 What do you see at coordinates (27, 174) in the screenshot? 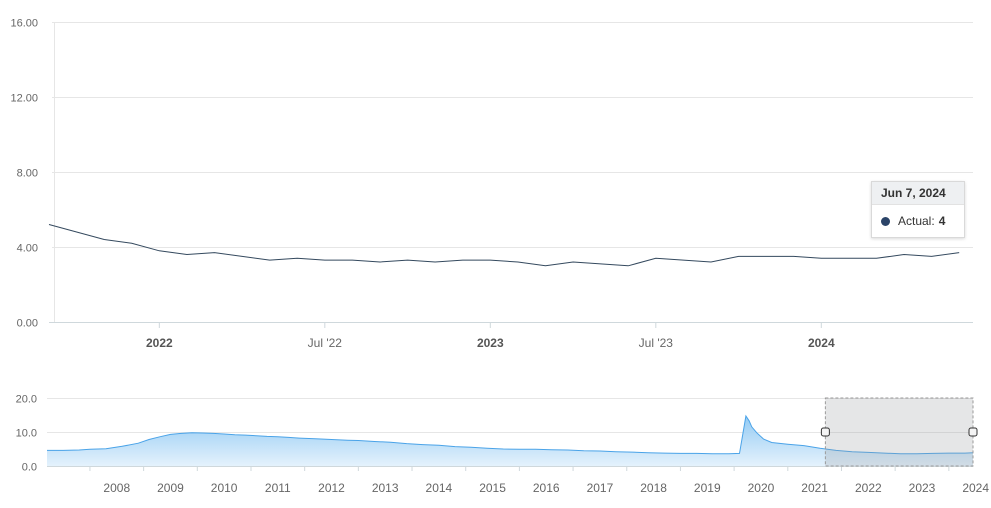
I see `main-y-tick-label: 8.00` at bounding box center [27, 174].